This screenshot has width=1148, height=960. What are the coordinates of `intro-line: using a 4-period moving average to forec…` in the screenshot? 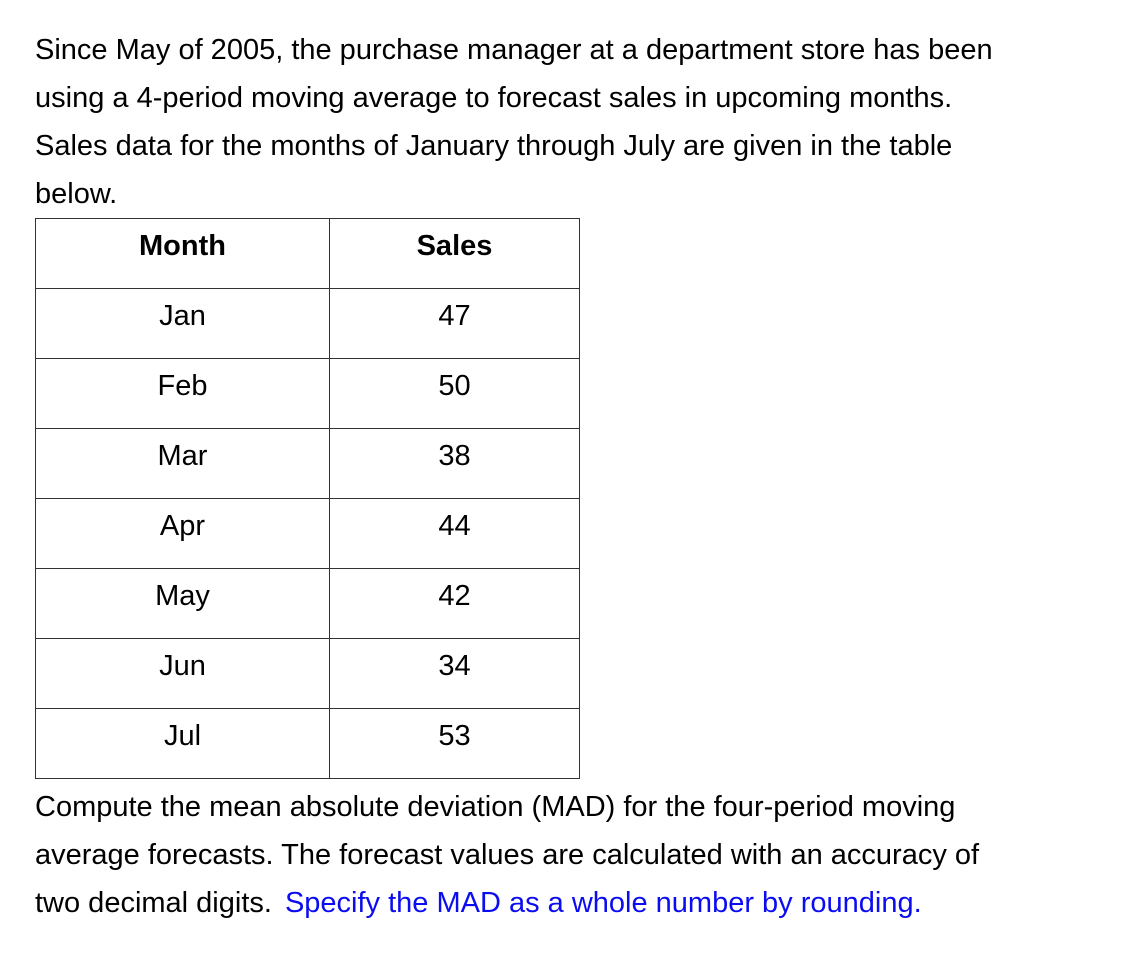 It's located at (494, 98).